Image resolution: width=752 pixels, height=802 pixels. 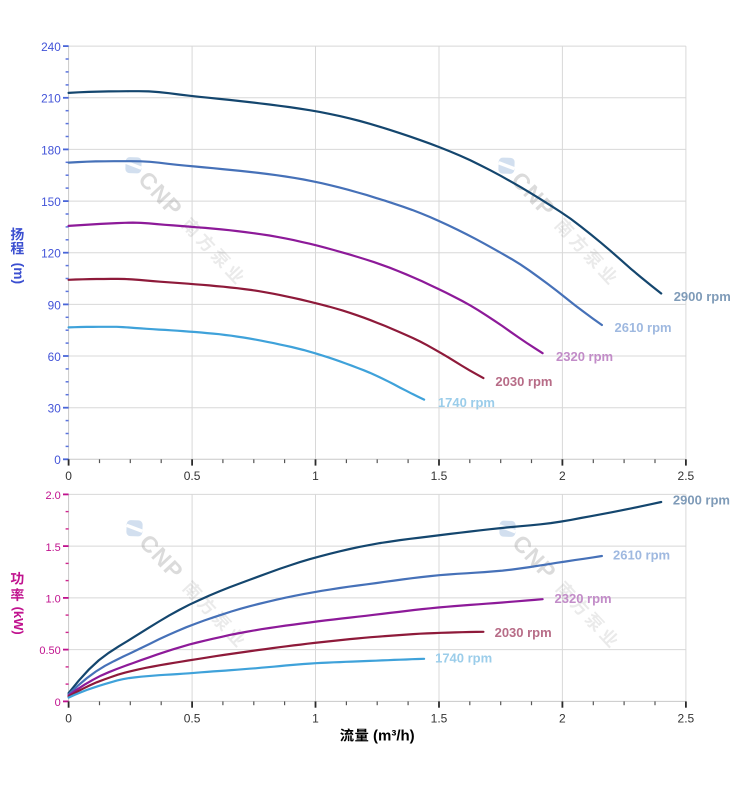 I want to click on svg-text: 180, so click(x=51, y=150).